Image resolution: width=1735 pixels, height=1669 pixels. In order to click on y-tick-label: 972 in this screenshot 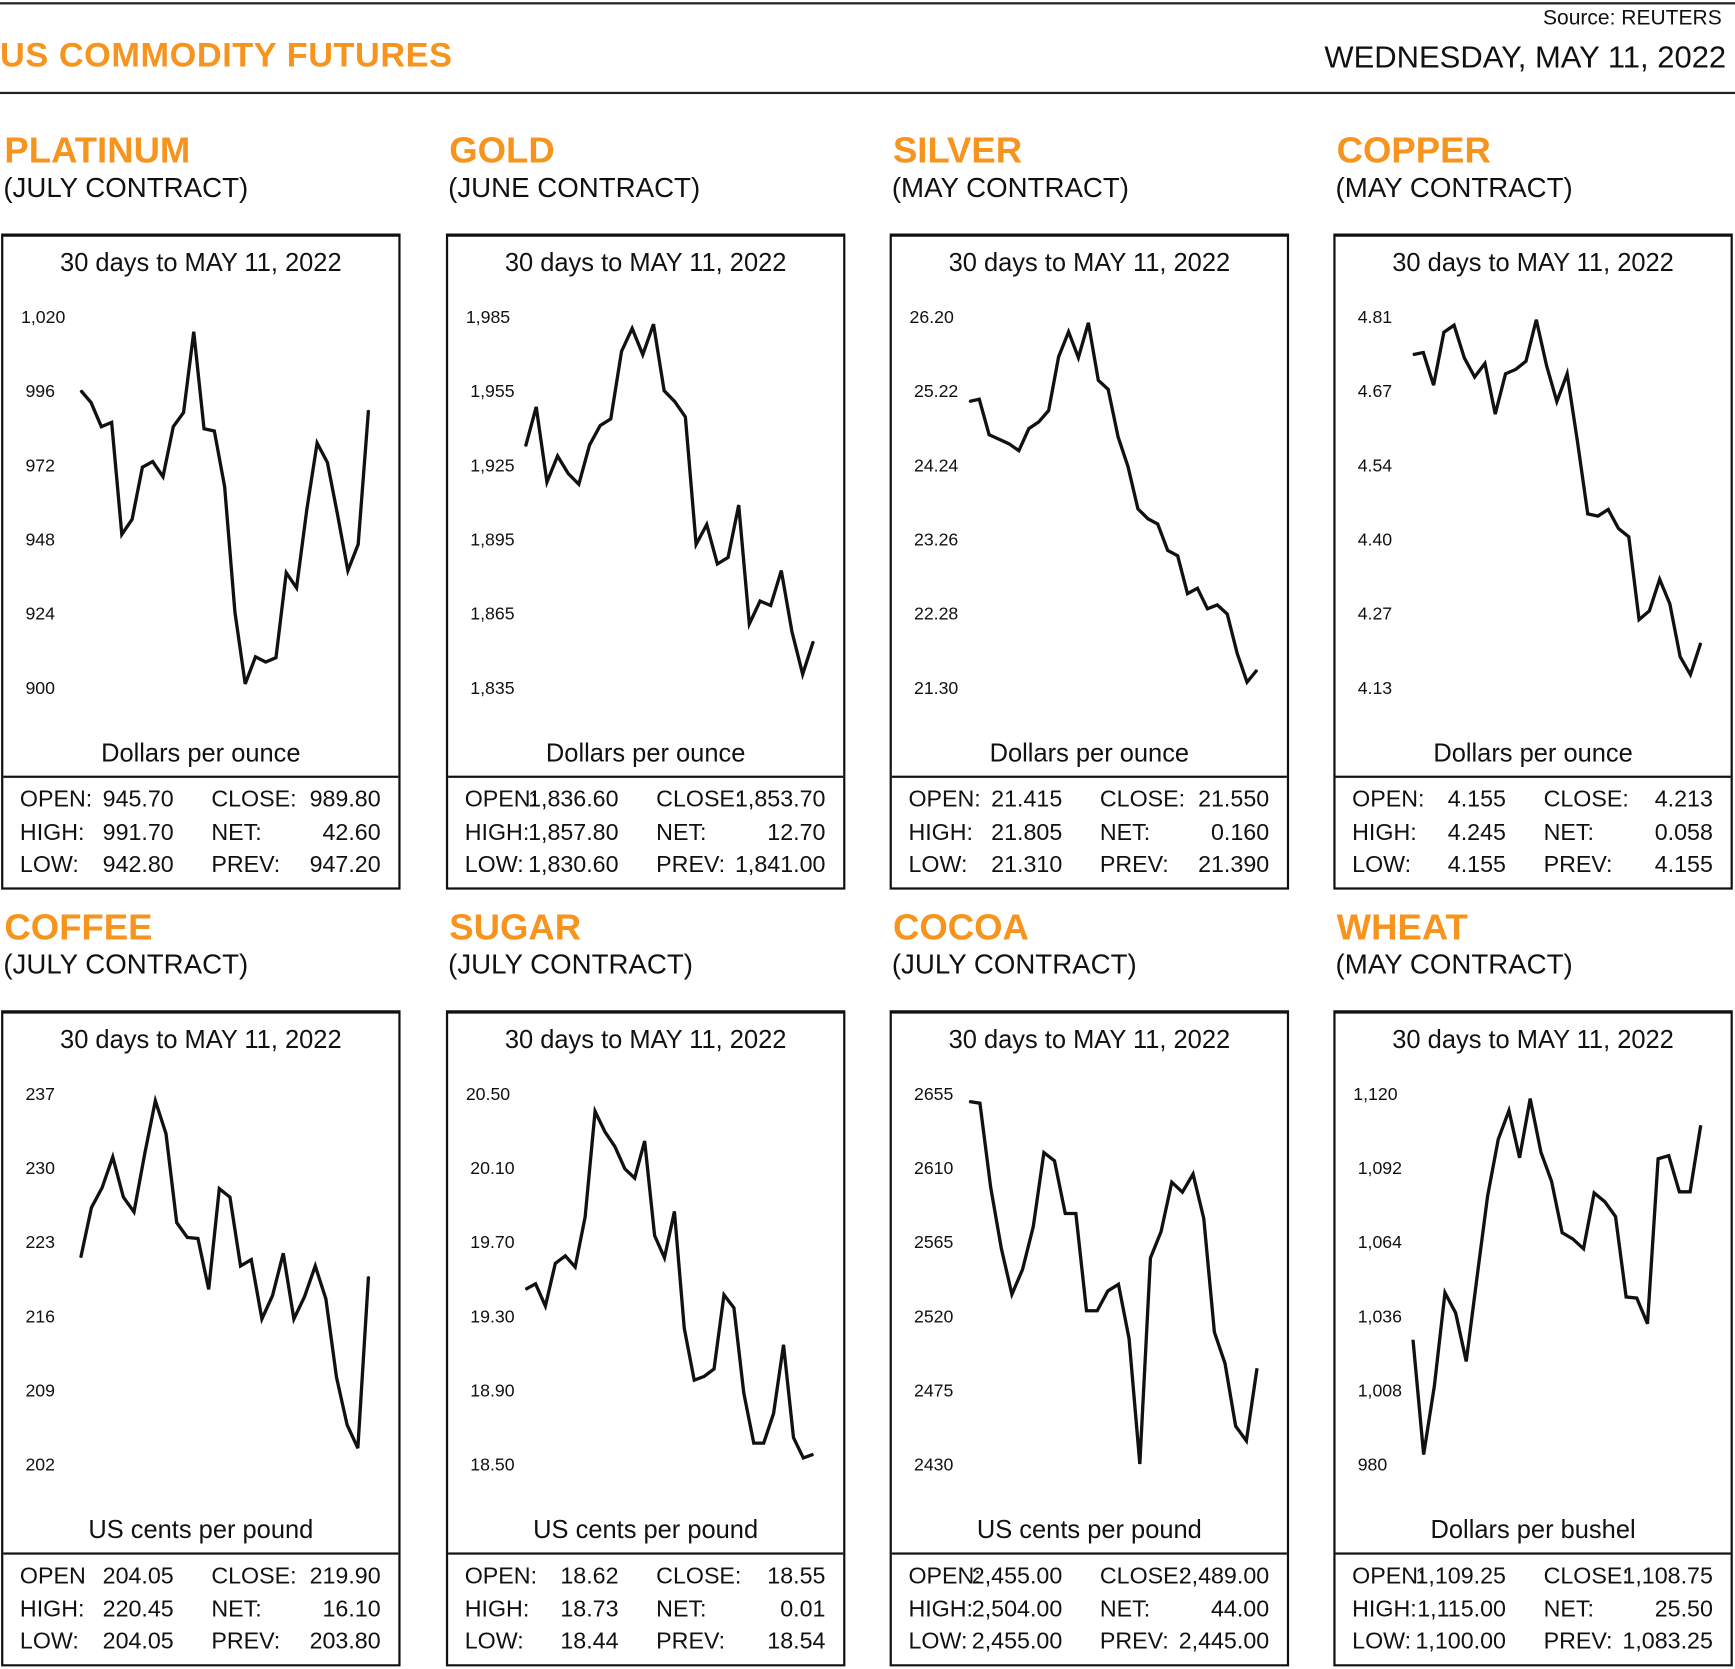, I will do `click(40, 466)`.